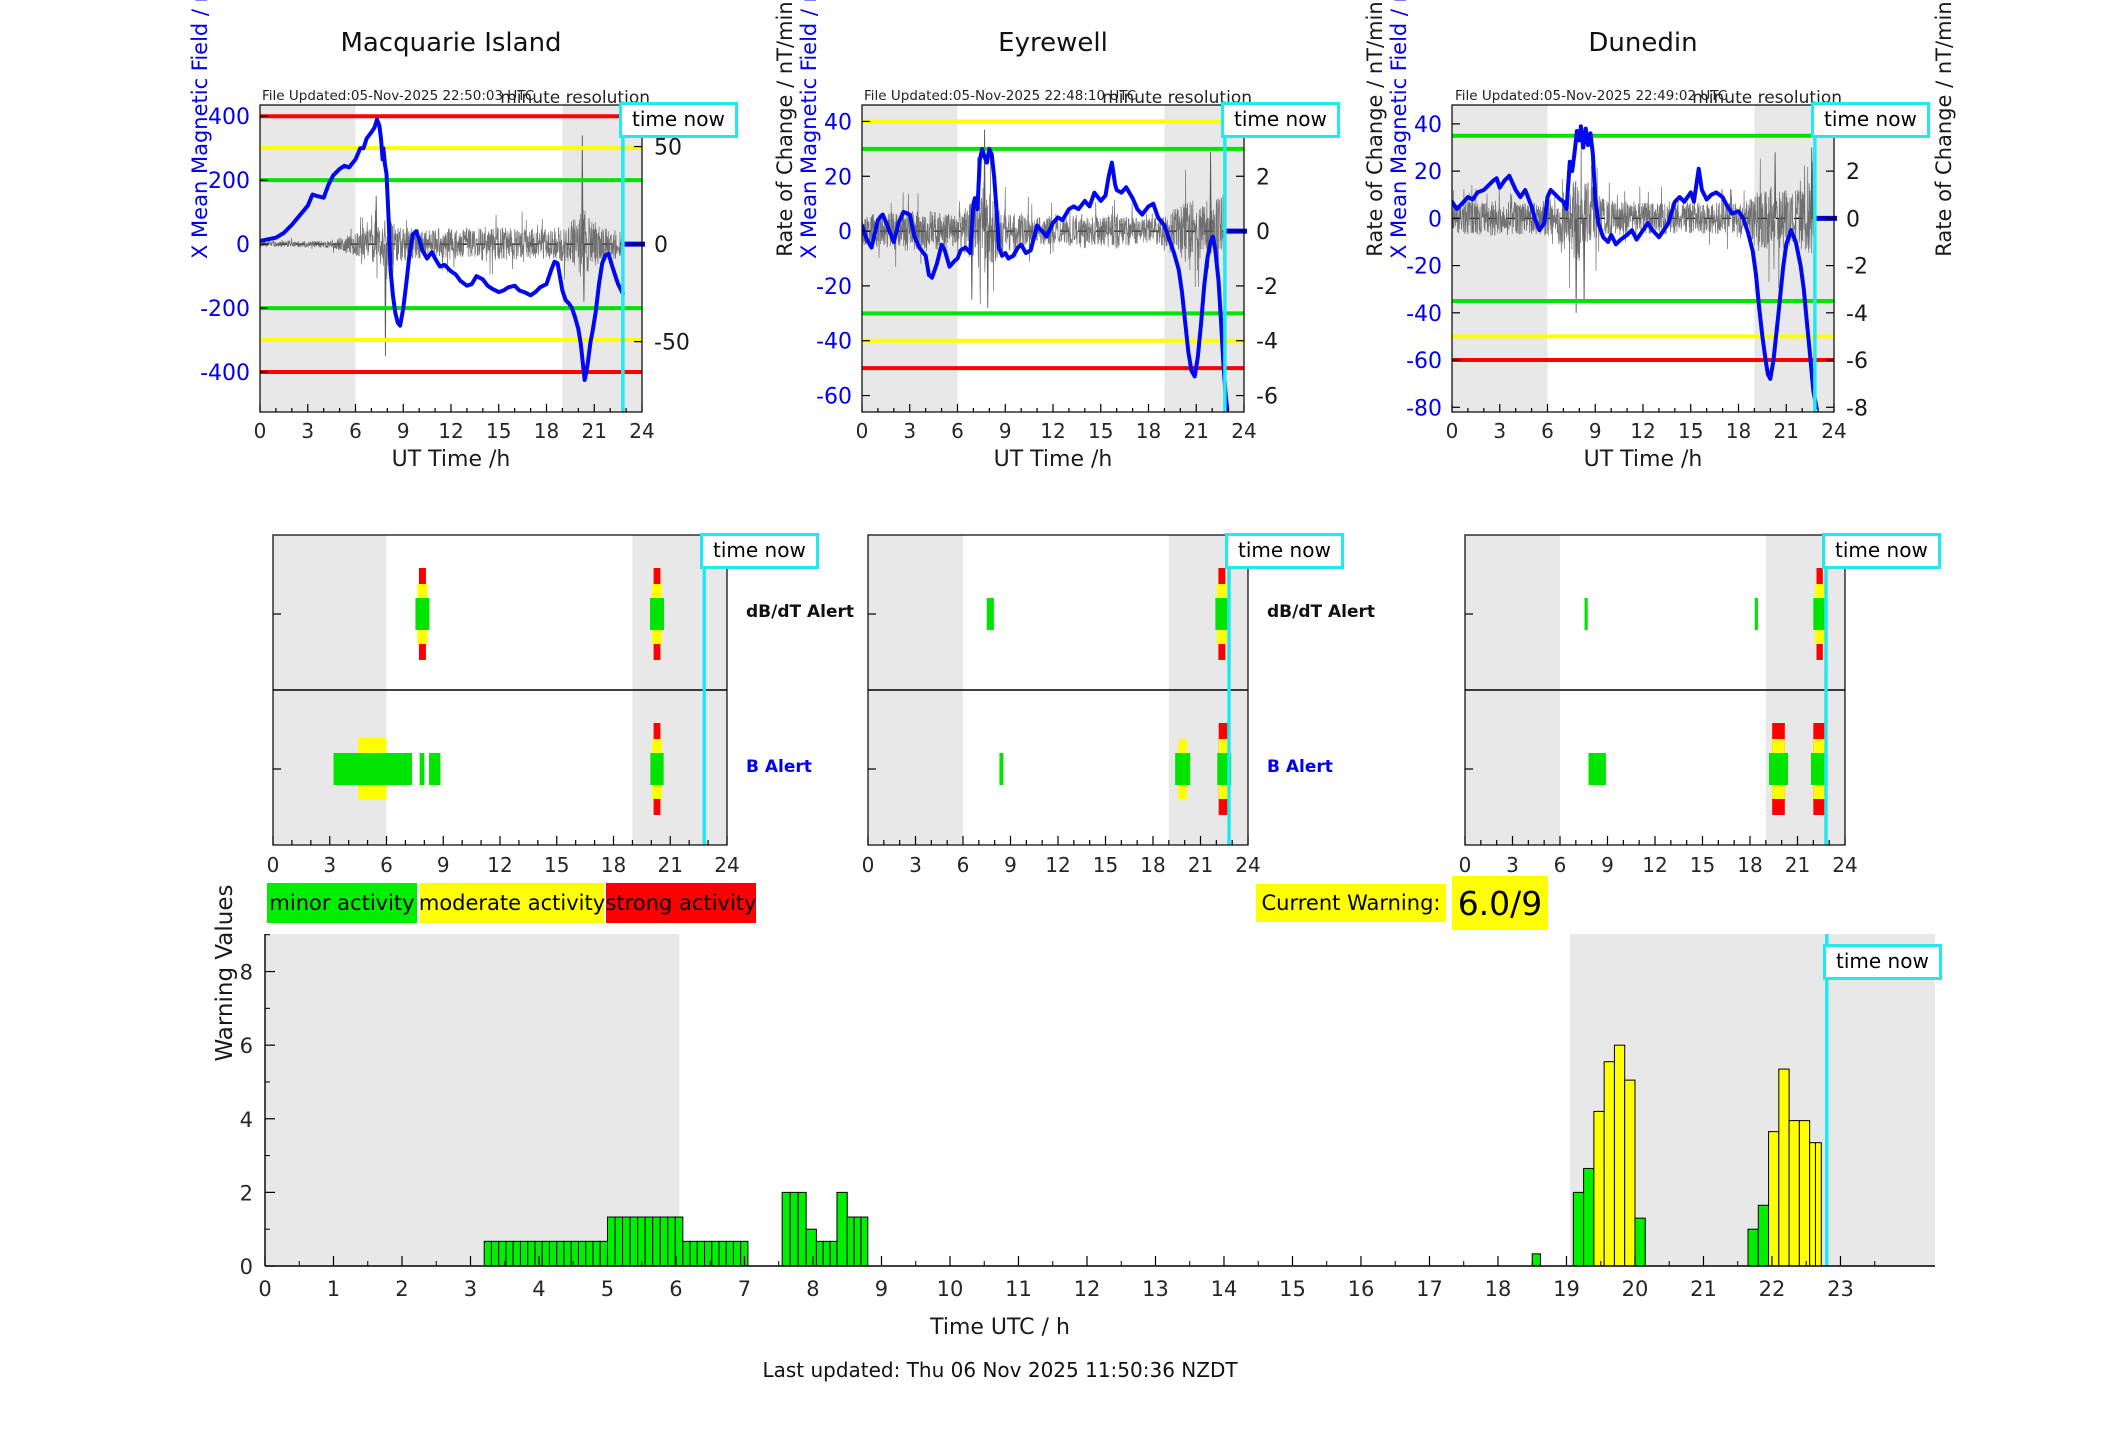  I want to click on time-now-badge-mid-eyrewell: time now, so click(1284, 551).